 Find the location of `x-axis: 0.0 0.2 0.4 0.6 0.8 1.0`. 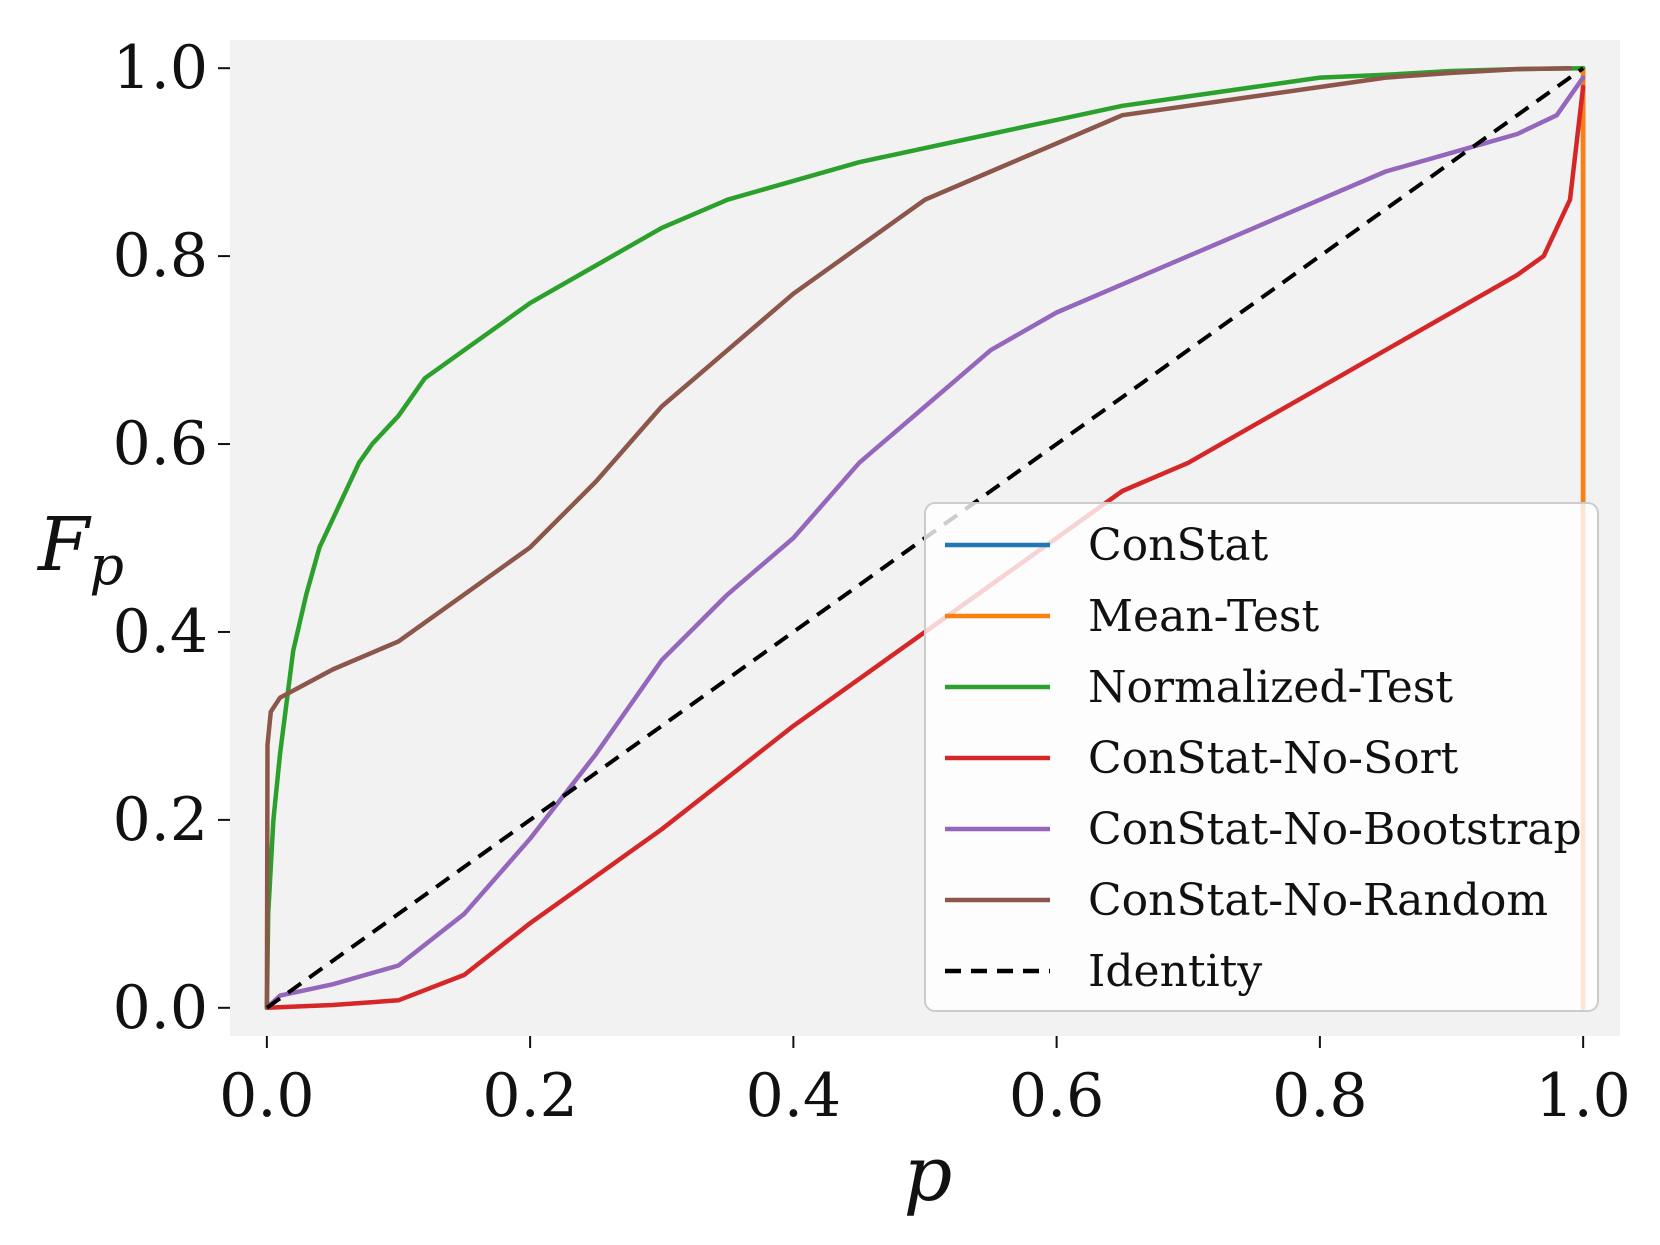

x-axis: 0.0 0.2 0.4 0.6 0.8 1.0 is located at coordinates (925, 1083).